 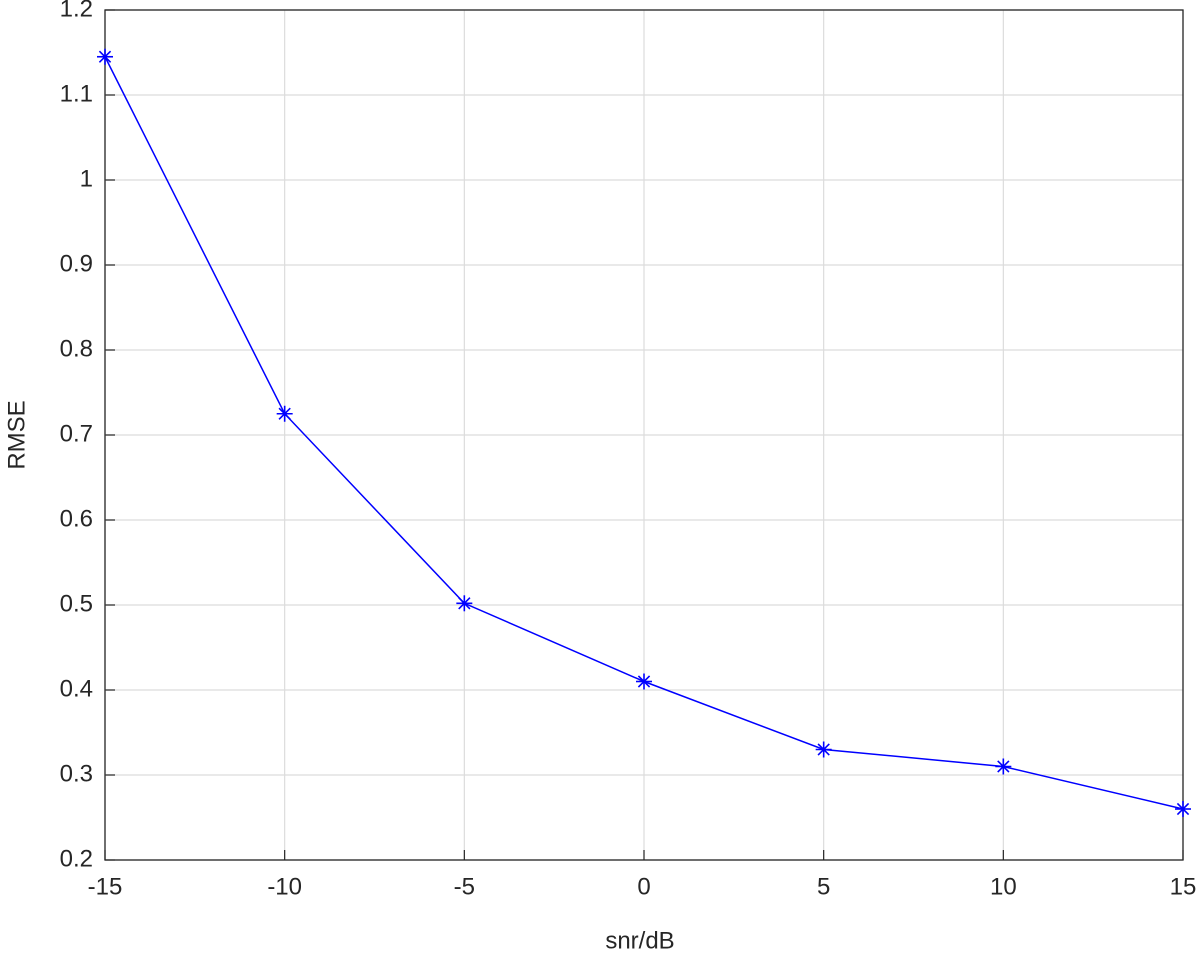 What do you see at coordinates (823, 886) in the screenshot?
I see `x-tick-label: 5` at bounding box center [823, 886].